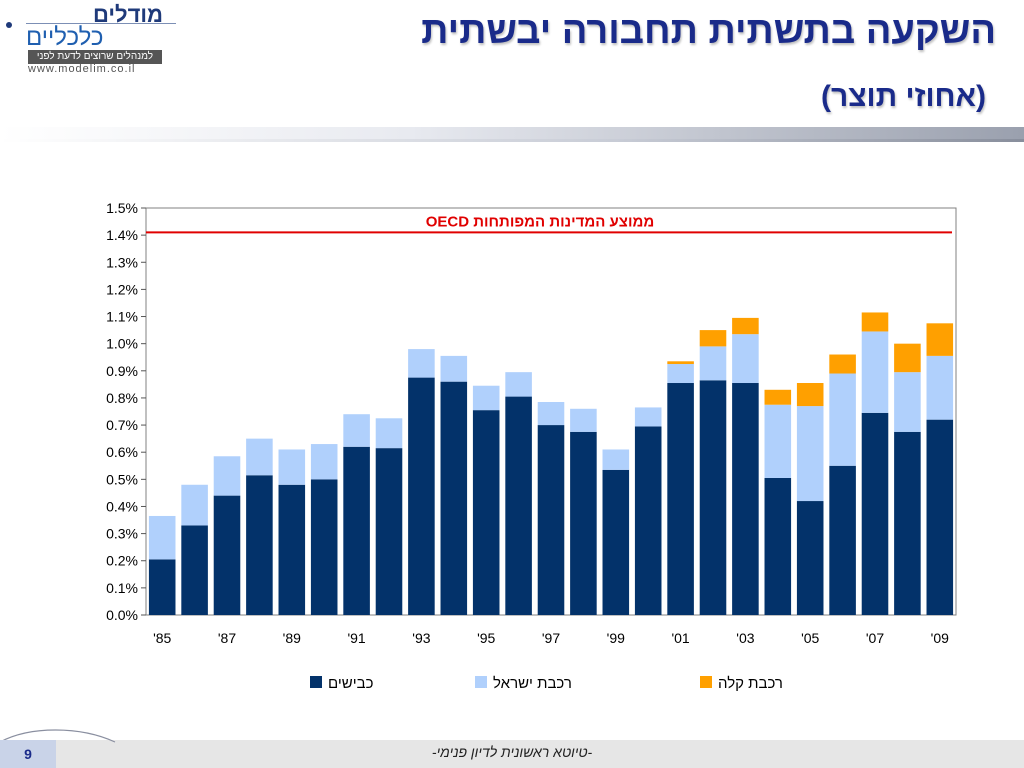  Describe the element at coordinates (512, 752) in the screenshot. I see `footer-draft-note: -טיוטא ראשונית לדיון פנימי-` at that location.